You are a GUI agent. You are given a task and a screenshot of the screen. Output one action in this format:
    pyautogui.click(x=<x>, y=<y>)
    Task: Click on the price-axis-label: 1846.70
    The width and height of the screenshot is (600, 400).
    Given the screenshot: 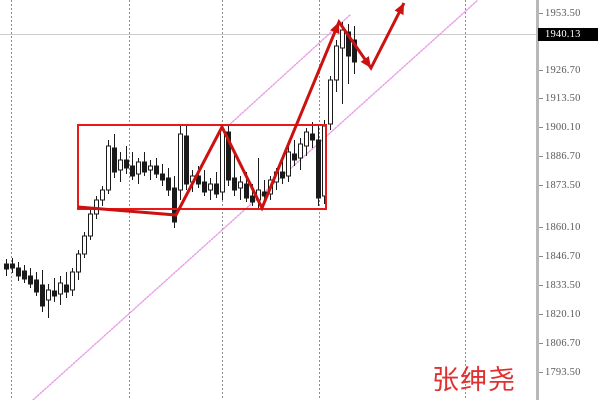 What is the action you would take?
    pyautogui.click(x=563, y=256)
    